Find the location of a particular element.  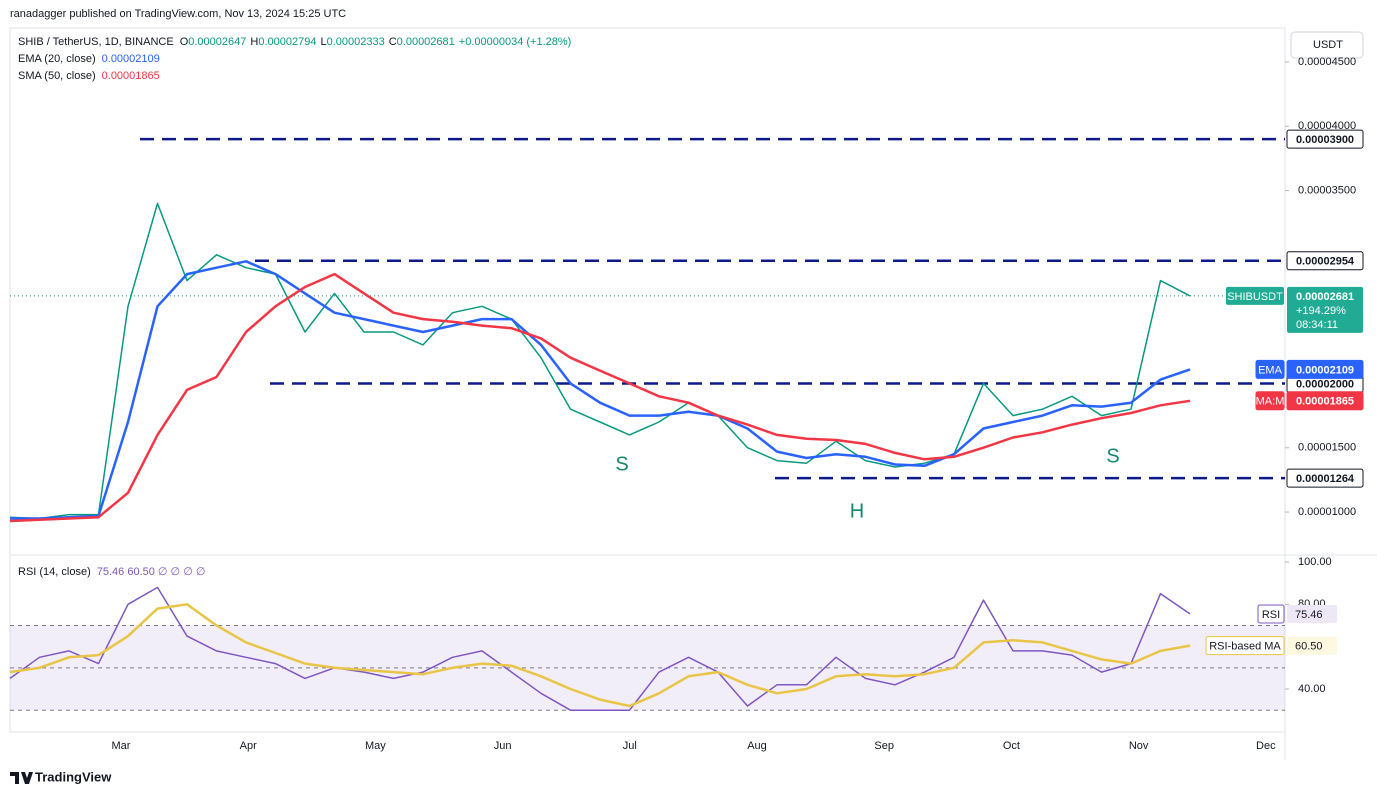

x-tick-label: May is located at coordinates (375, 746).